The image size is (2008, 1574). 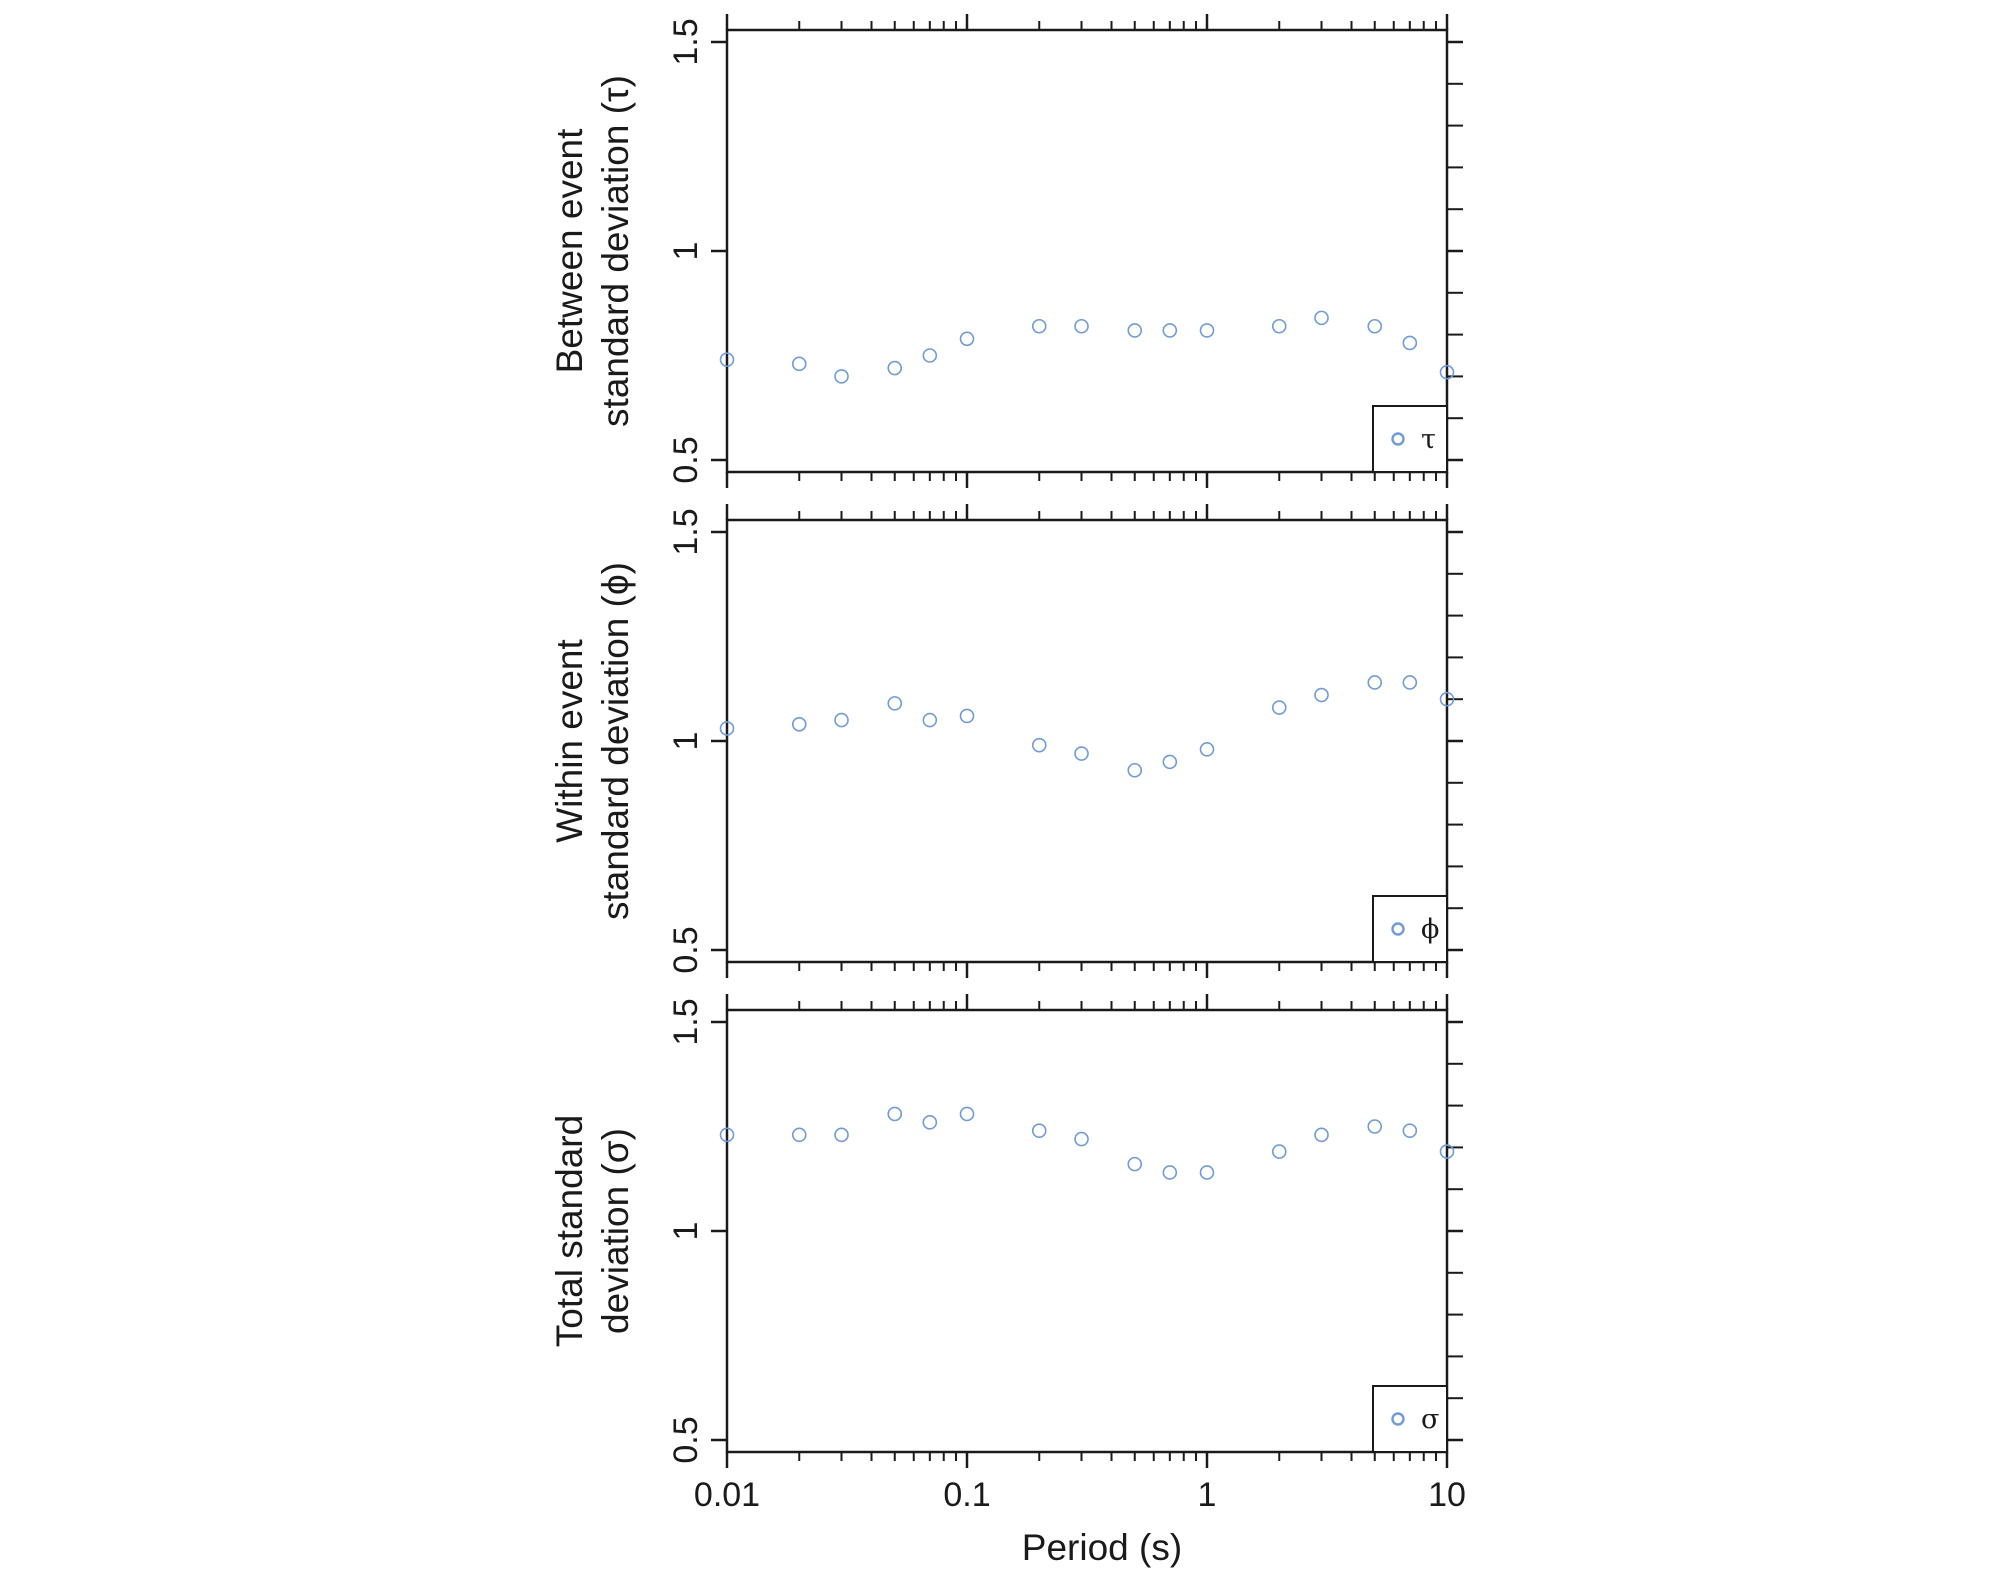 What do you see at coordinates (615, 251) in the screenshot?
I see `y-axis-title-line: standard deviation (τ)` at bounding box center [615, 251].